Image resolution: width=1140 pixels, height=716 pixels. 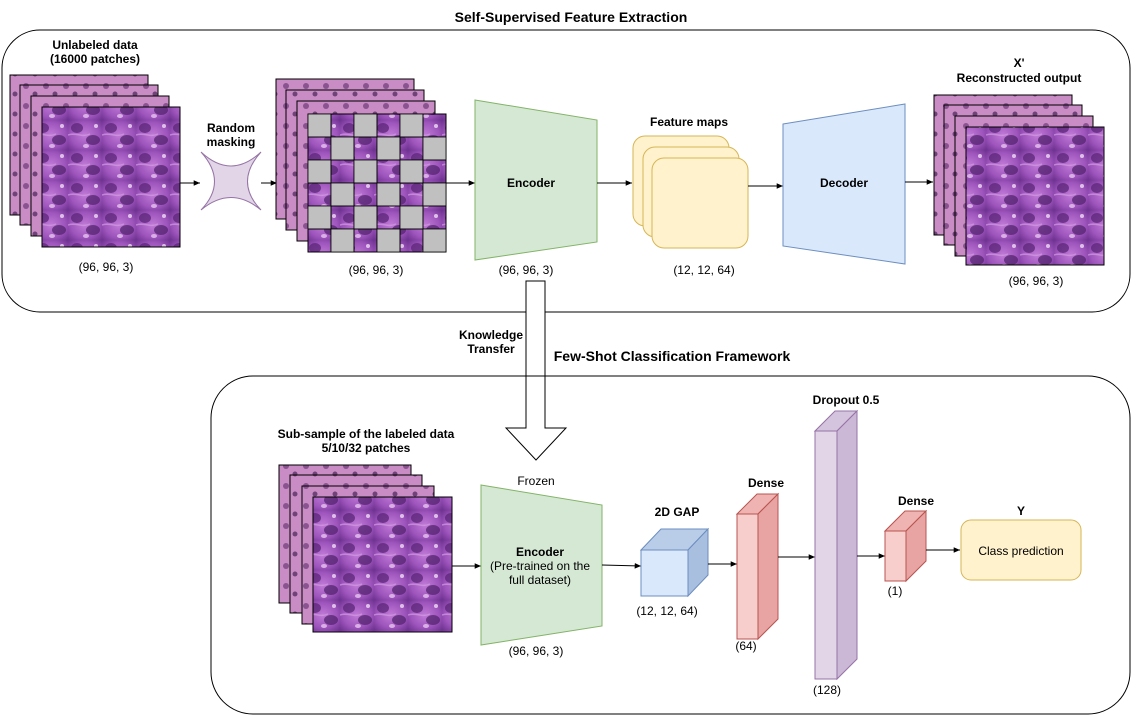 I want to click on knowledge-transfer-arrow, so click(x=536, y=370).